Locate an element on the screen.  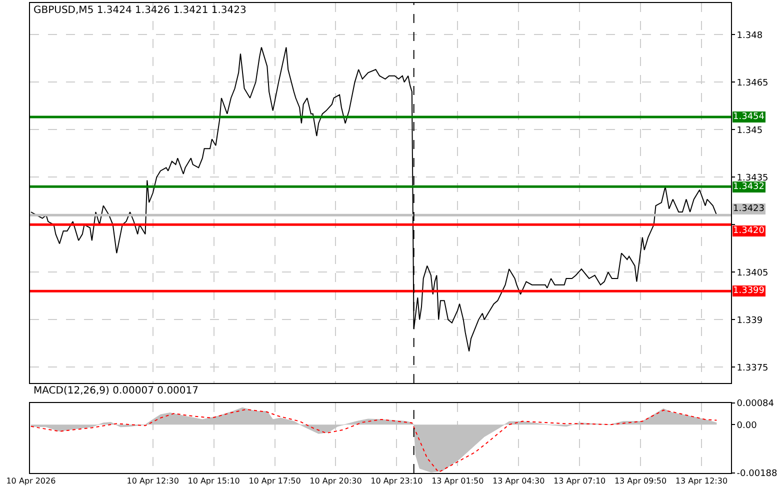
ref-line-label: 1.3399 is located at coordinates (749, 291).